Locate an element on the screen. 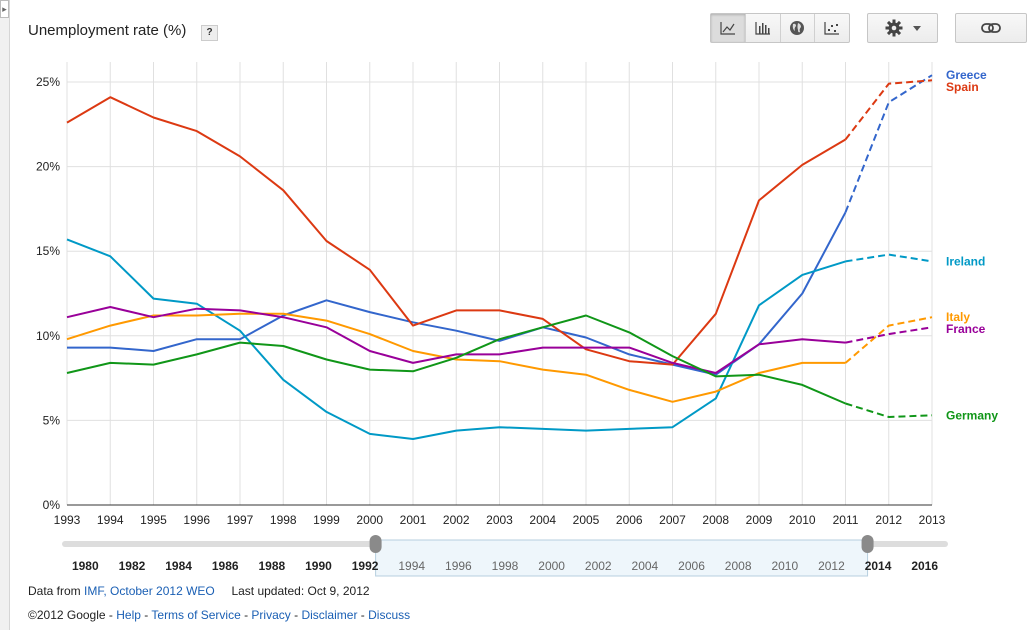 This screenshot has width=1035, height=630. legend-label-greece: Greece is located at coordinates (966, 75).